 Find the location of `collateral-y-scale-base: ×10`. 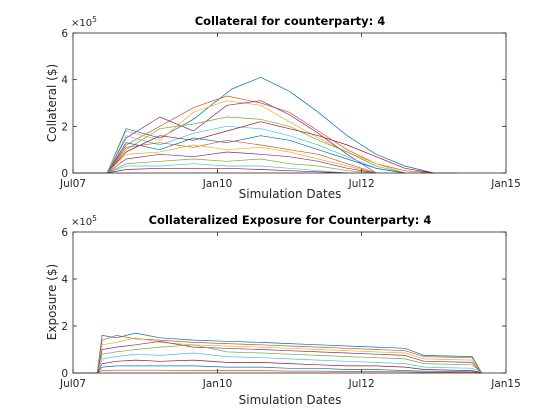

collateral-y-scale-base: ×10 is located at coordinates (81, 23).